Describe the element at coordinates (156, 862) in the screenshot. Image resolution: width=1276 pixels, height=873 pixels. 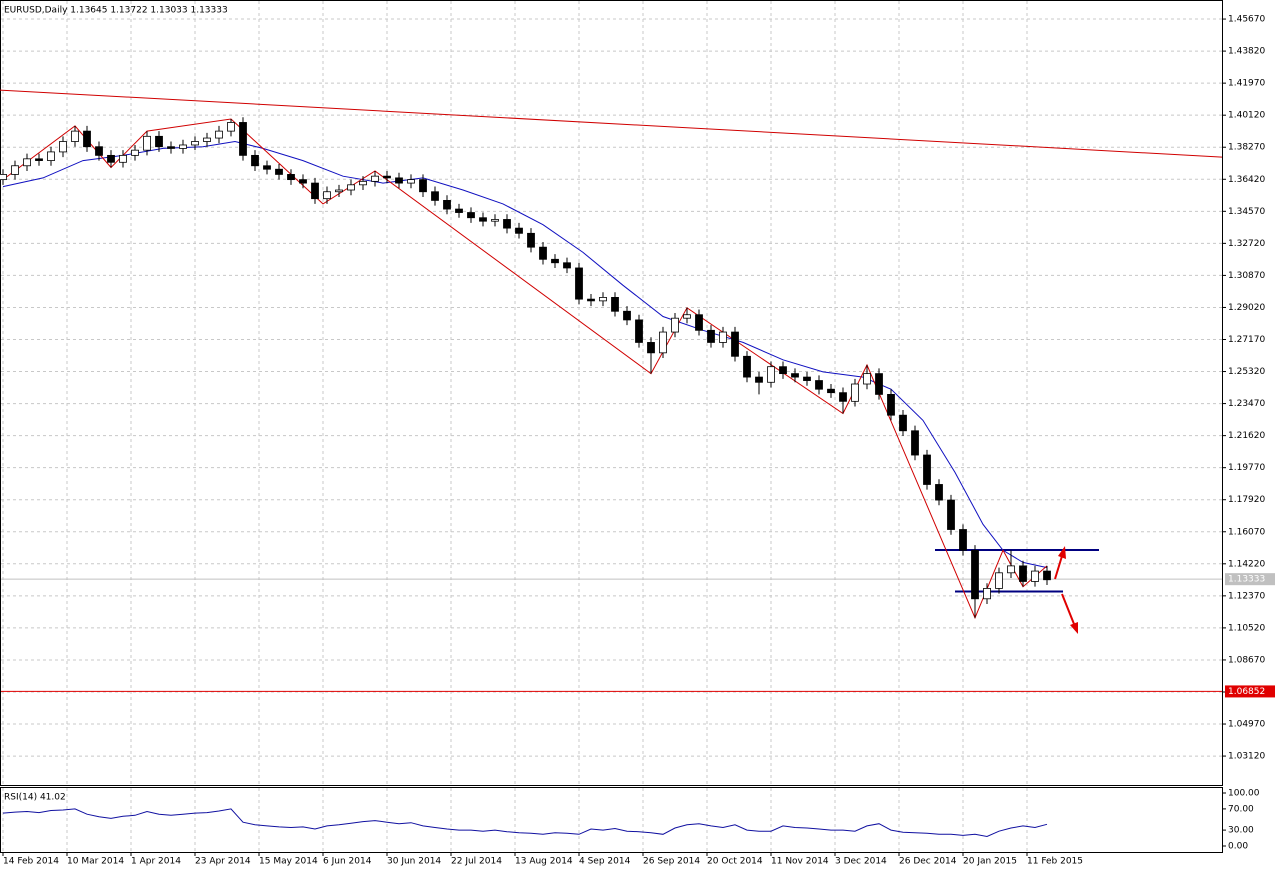
I see `x-tick-label: 1 Apr 2014` at that location.